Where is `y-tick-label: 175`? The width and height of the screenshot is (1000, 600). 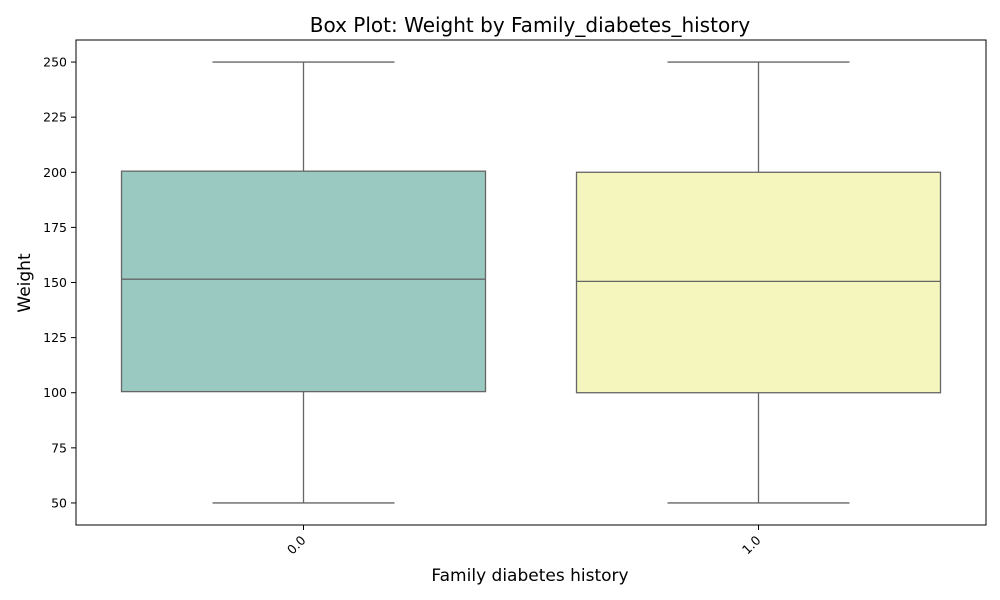 y-tick-label: 175 is located at coordinates (55, 227).